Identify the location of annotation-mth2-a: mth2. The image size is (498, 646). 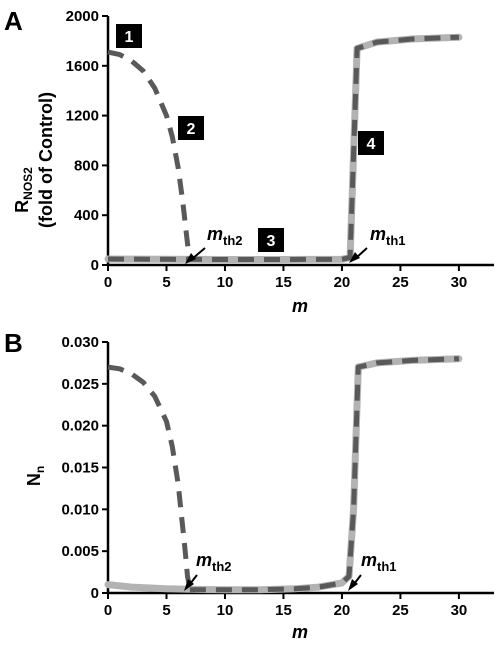
(214, 244).